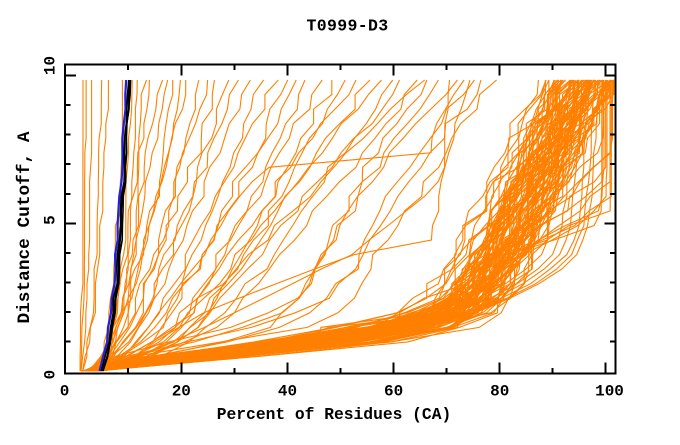 This screenshot has height=445, width=680. Describe the element at coordinates (347, 25) in the screenshot. I see `svg-text: T0999-D3` at that location.